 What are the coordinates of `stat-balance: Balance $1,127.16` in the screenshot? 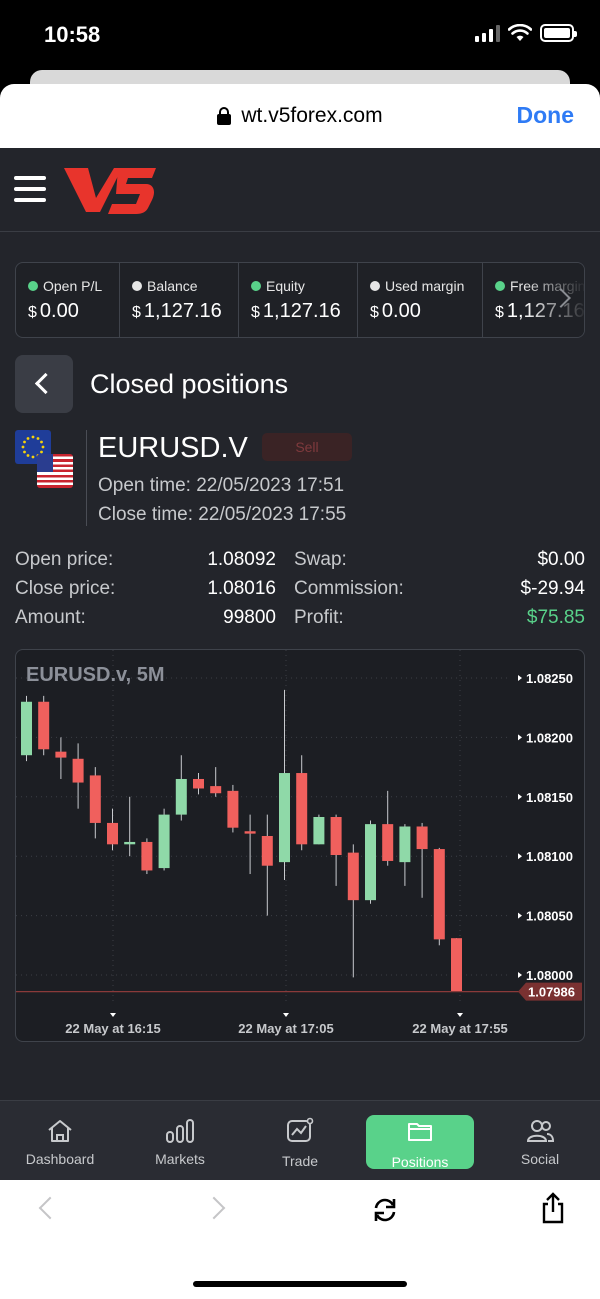 It's located at (179, 300).